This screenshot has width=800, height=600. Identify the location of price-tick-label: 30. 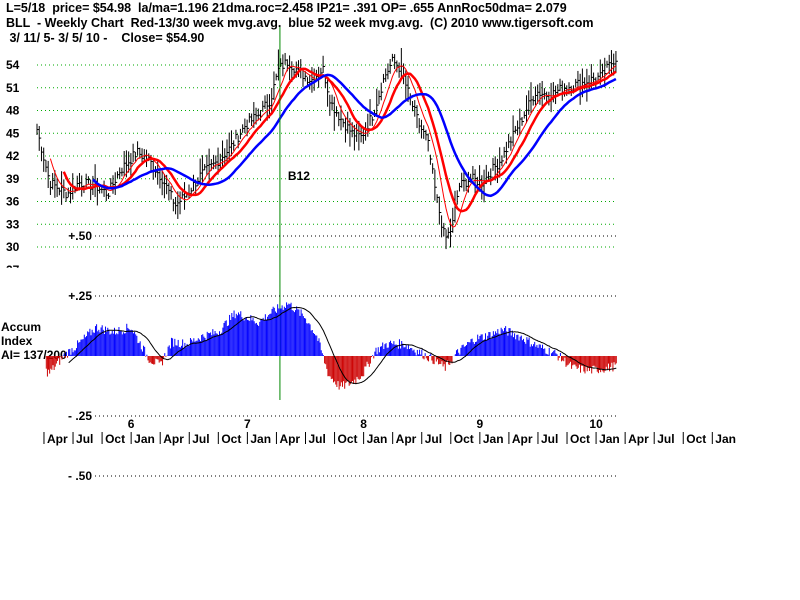
(13, 247).